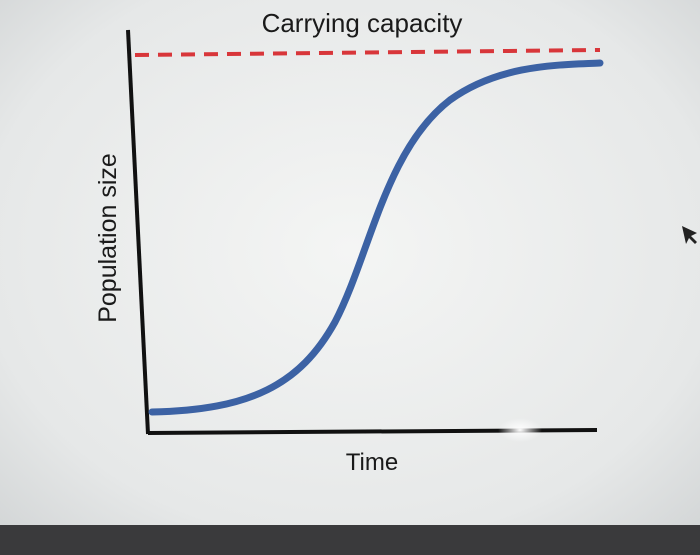  Describe the element at coordinates (689, 235) in the screenshot. I see `cursor` at that location.